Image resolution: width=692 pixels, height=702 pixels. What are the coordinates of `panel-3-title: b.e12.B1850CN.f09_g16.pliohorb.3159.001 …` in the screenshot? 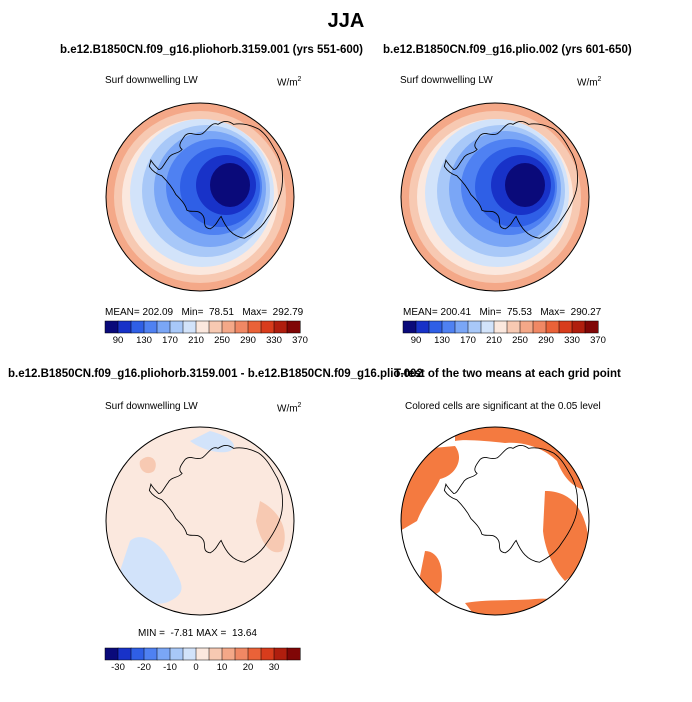 It's located at (215, 374).